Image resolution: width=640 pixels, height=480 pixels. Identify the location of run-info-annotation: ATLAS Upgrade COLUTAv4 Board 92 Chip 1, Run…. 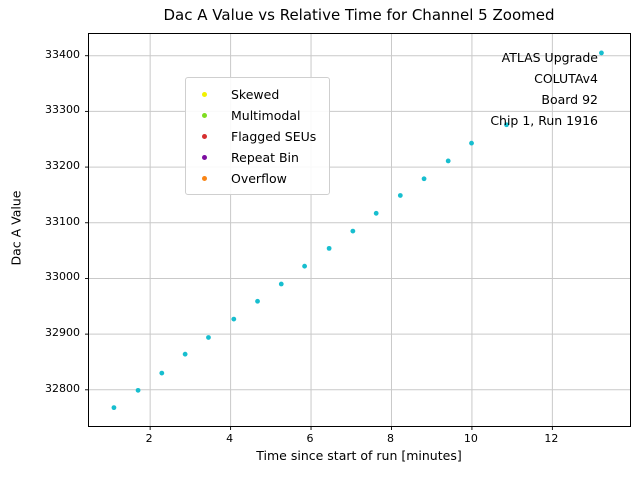
(498, 89).